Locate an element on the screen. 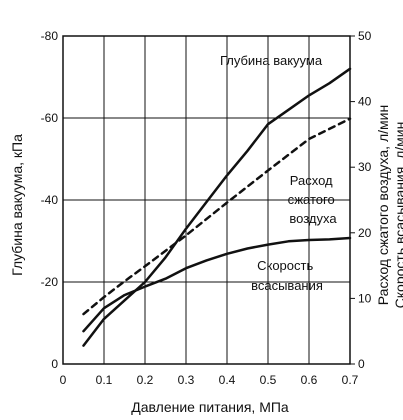 Image resolution: width=403 pixels, height=420 pixels. y-axis-left-title: Глубина вакуума, кПа is located at coordinates (17, 205).